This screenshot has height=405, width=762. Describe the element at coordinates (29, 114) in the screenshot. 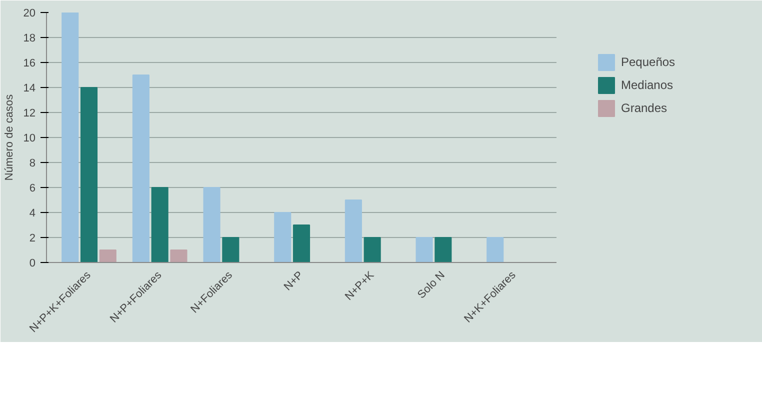

I see `y-tick-label: 12` at that location.